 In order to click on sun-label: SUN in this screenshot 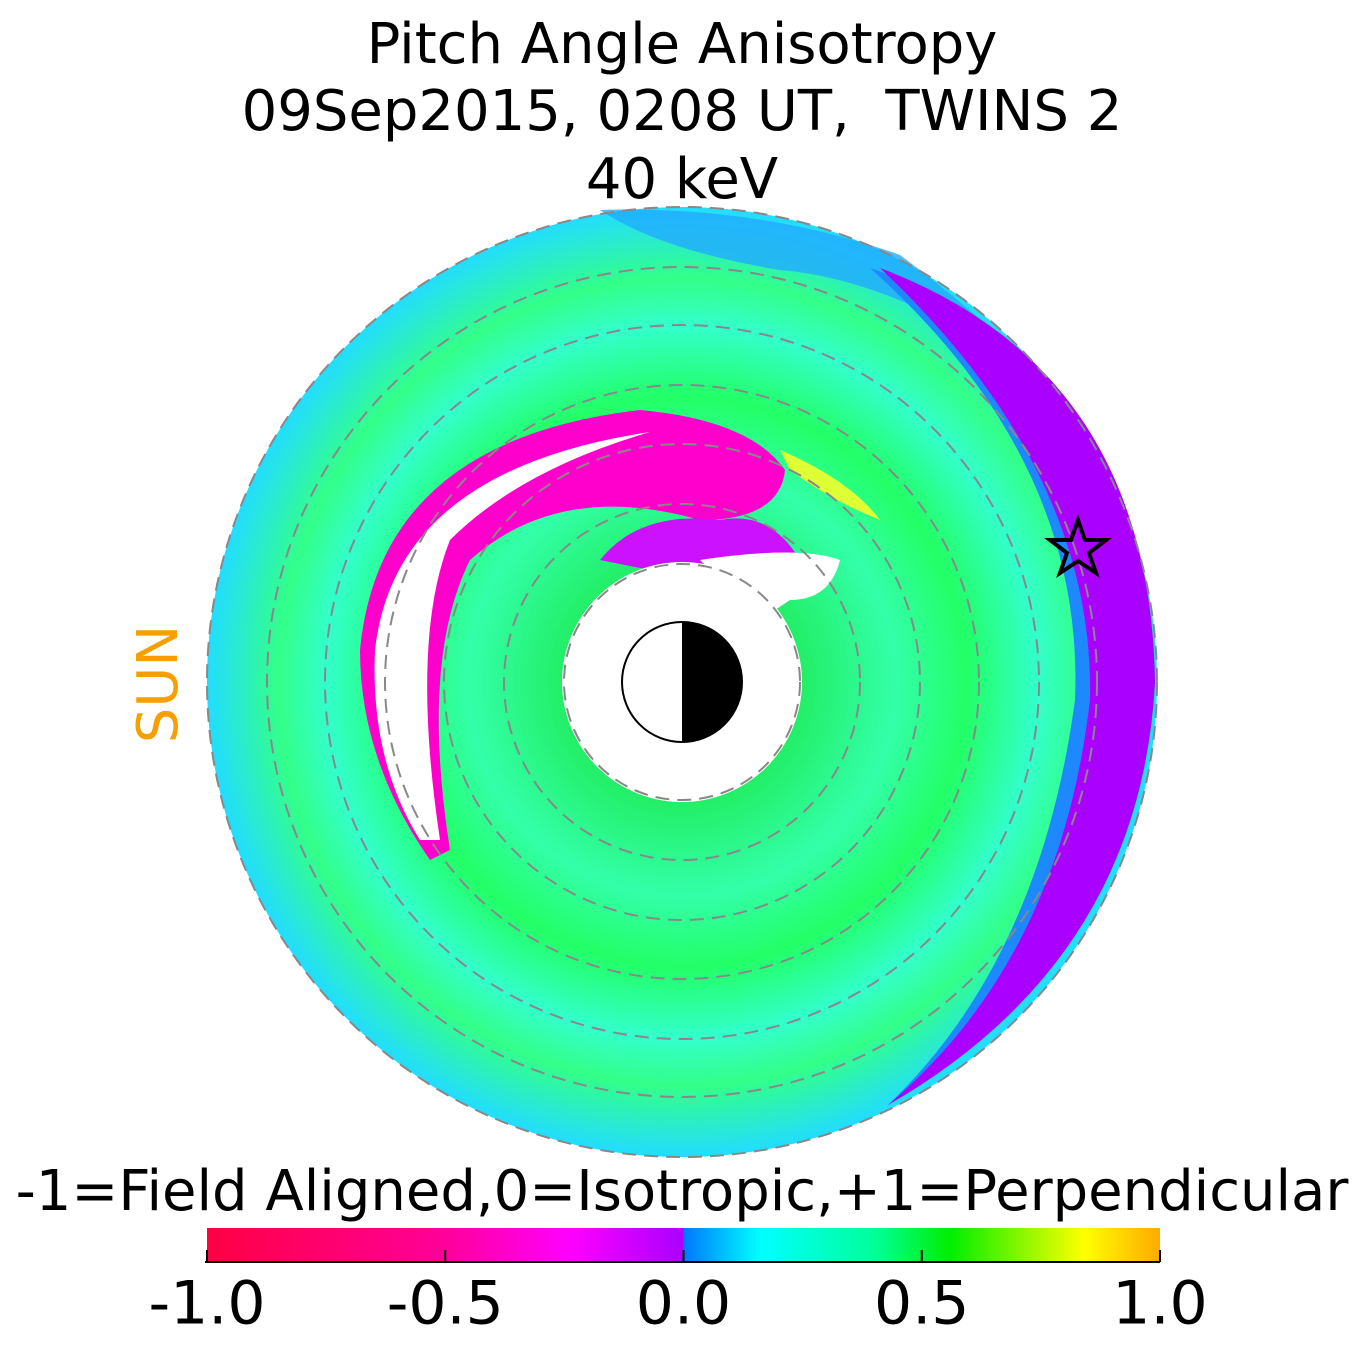, I will do `click(158, 684)`.